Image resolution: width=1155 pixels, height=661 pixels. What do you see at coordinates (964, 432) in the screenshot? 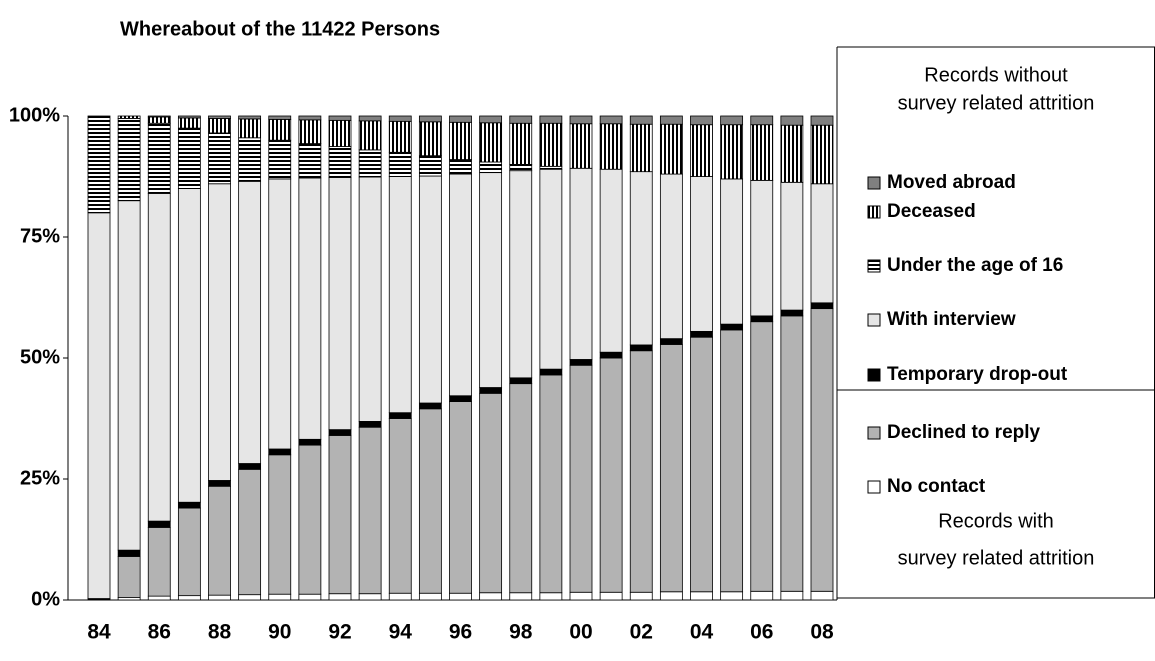
I see `legend-label: Declined to reply` at bounding box center [964, 432].